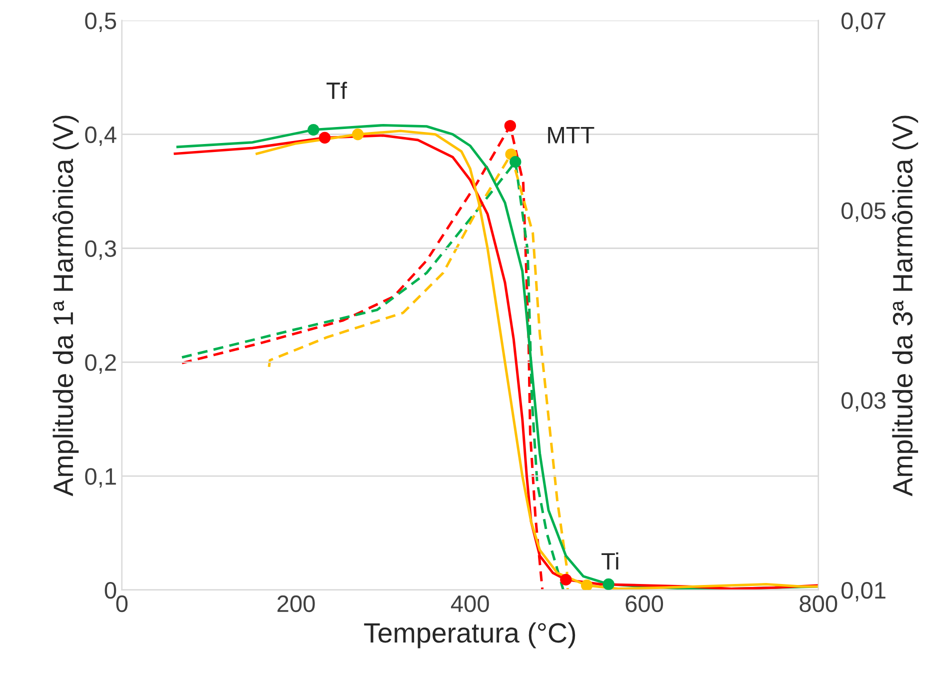 The height and width of the screenshot is (682, 945). Describe the element at coordinates (864, 212) in the screenshot. I see `y2-tick-label: 0,05` at that location.